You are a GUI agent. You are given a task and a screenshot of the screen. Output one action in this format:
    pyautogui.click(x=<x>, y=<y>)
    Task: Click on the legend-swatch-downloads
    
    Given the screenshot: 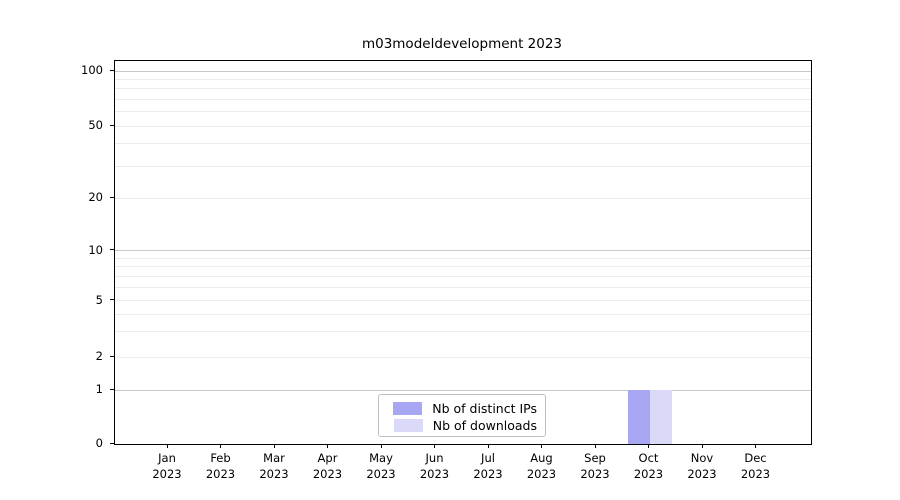 What is the action you would take?
    pyautogui.click(x=408, y=425)
    